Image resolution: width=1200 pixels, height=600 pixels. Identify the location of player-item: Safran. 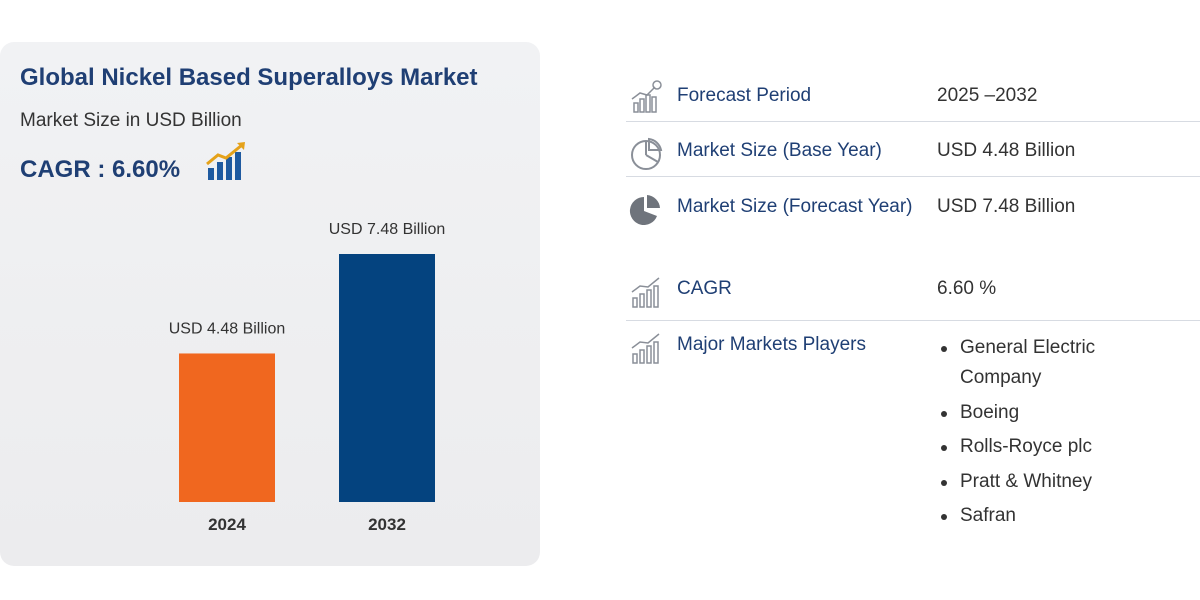
(1052, 516).